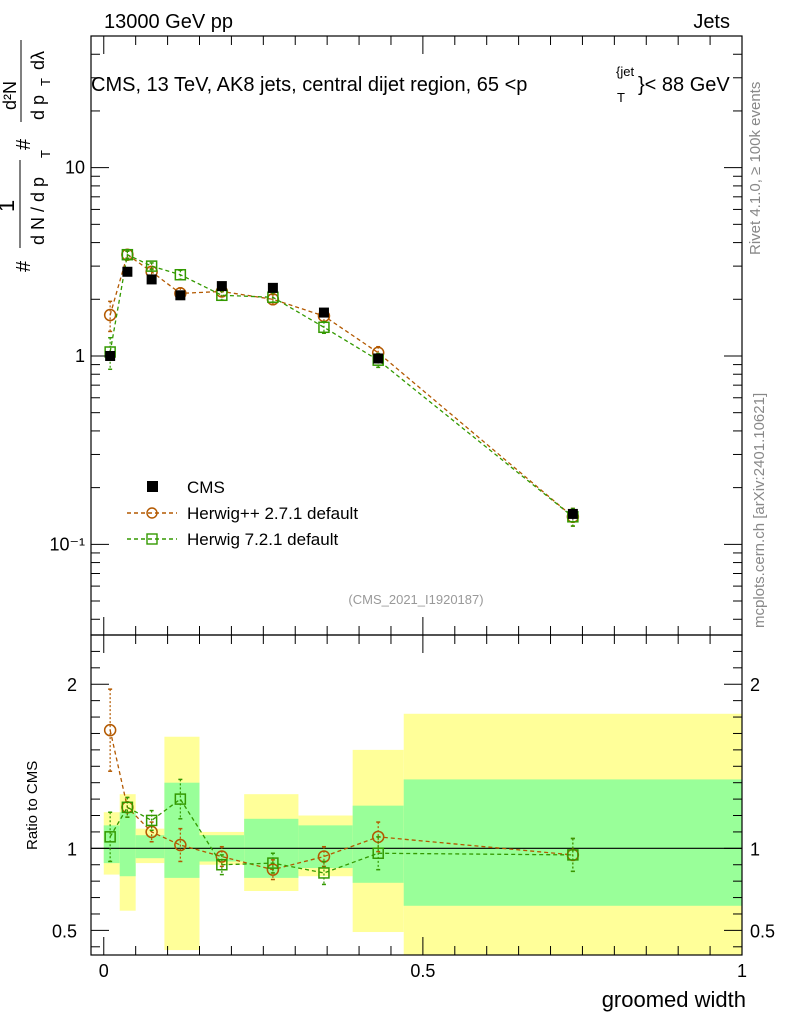  Describe the element at coordinates (674, 999) in the screenshot. I see `x-axis-label: groomed width` at that location.